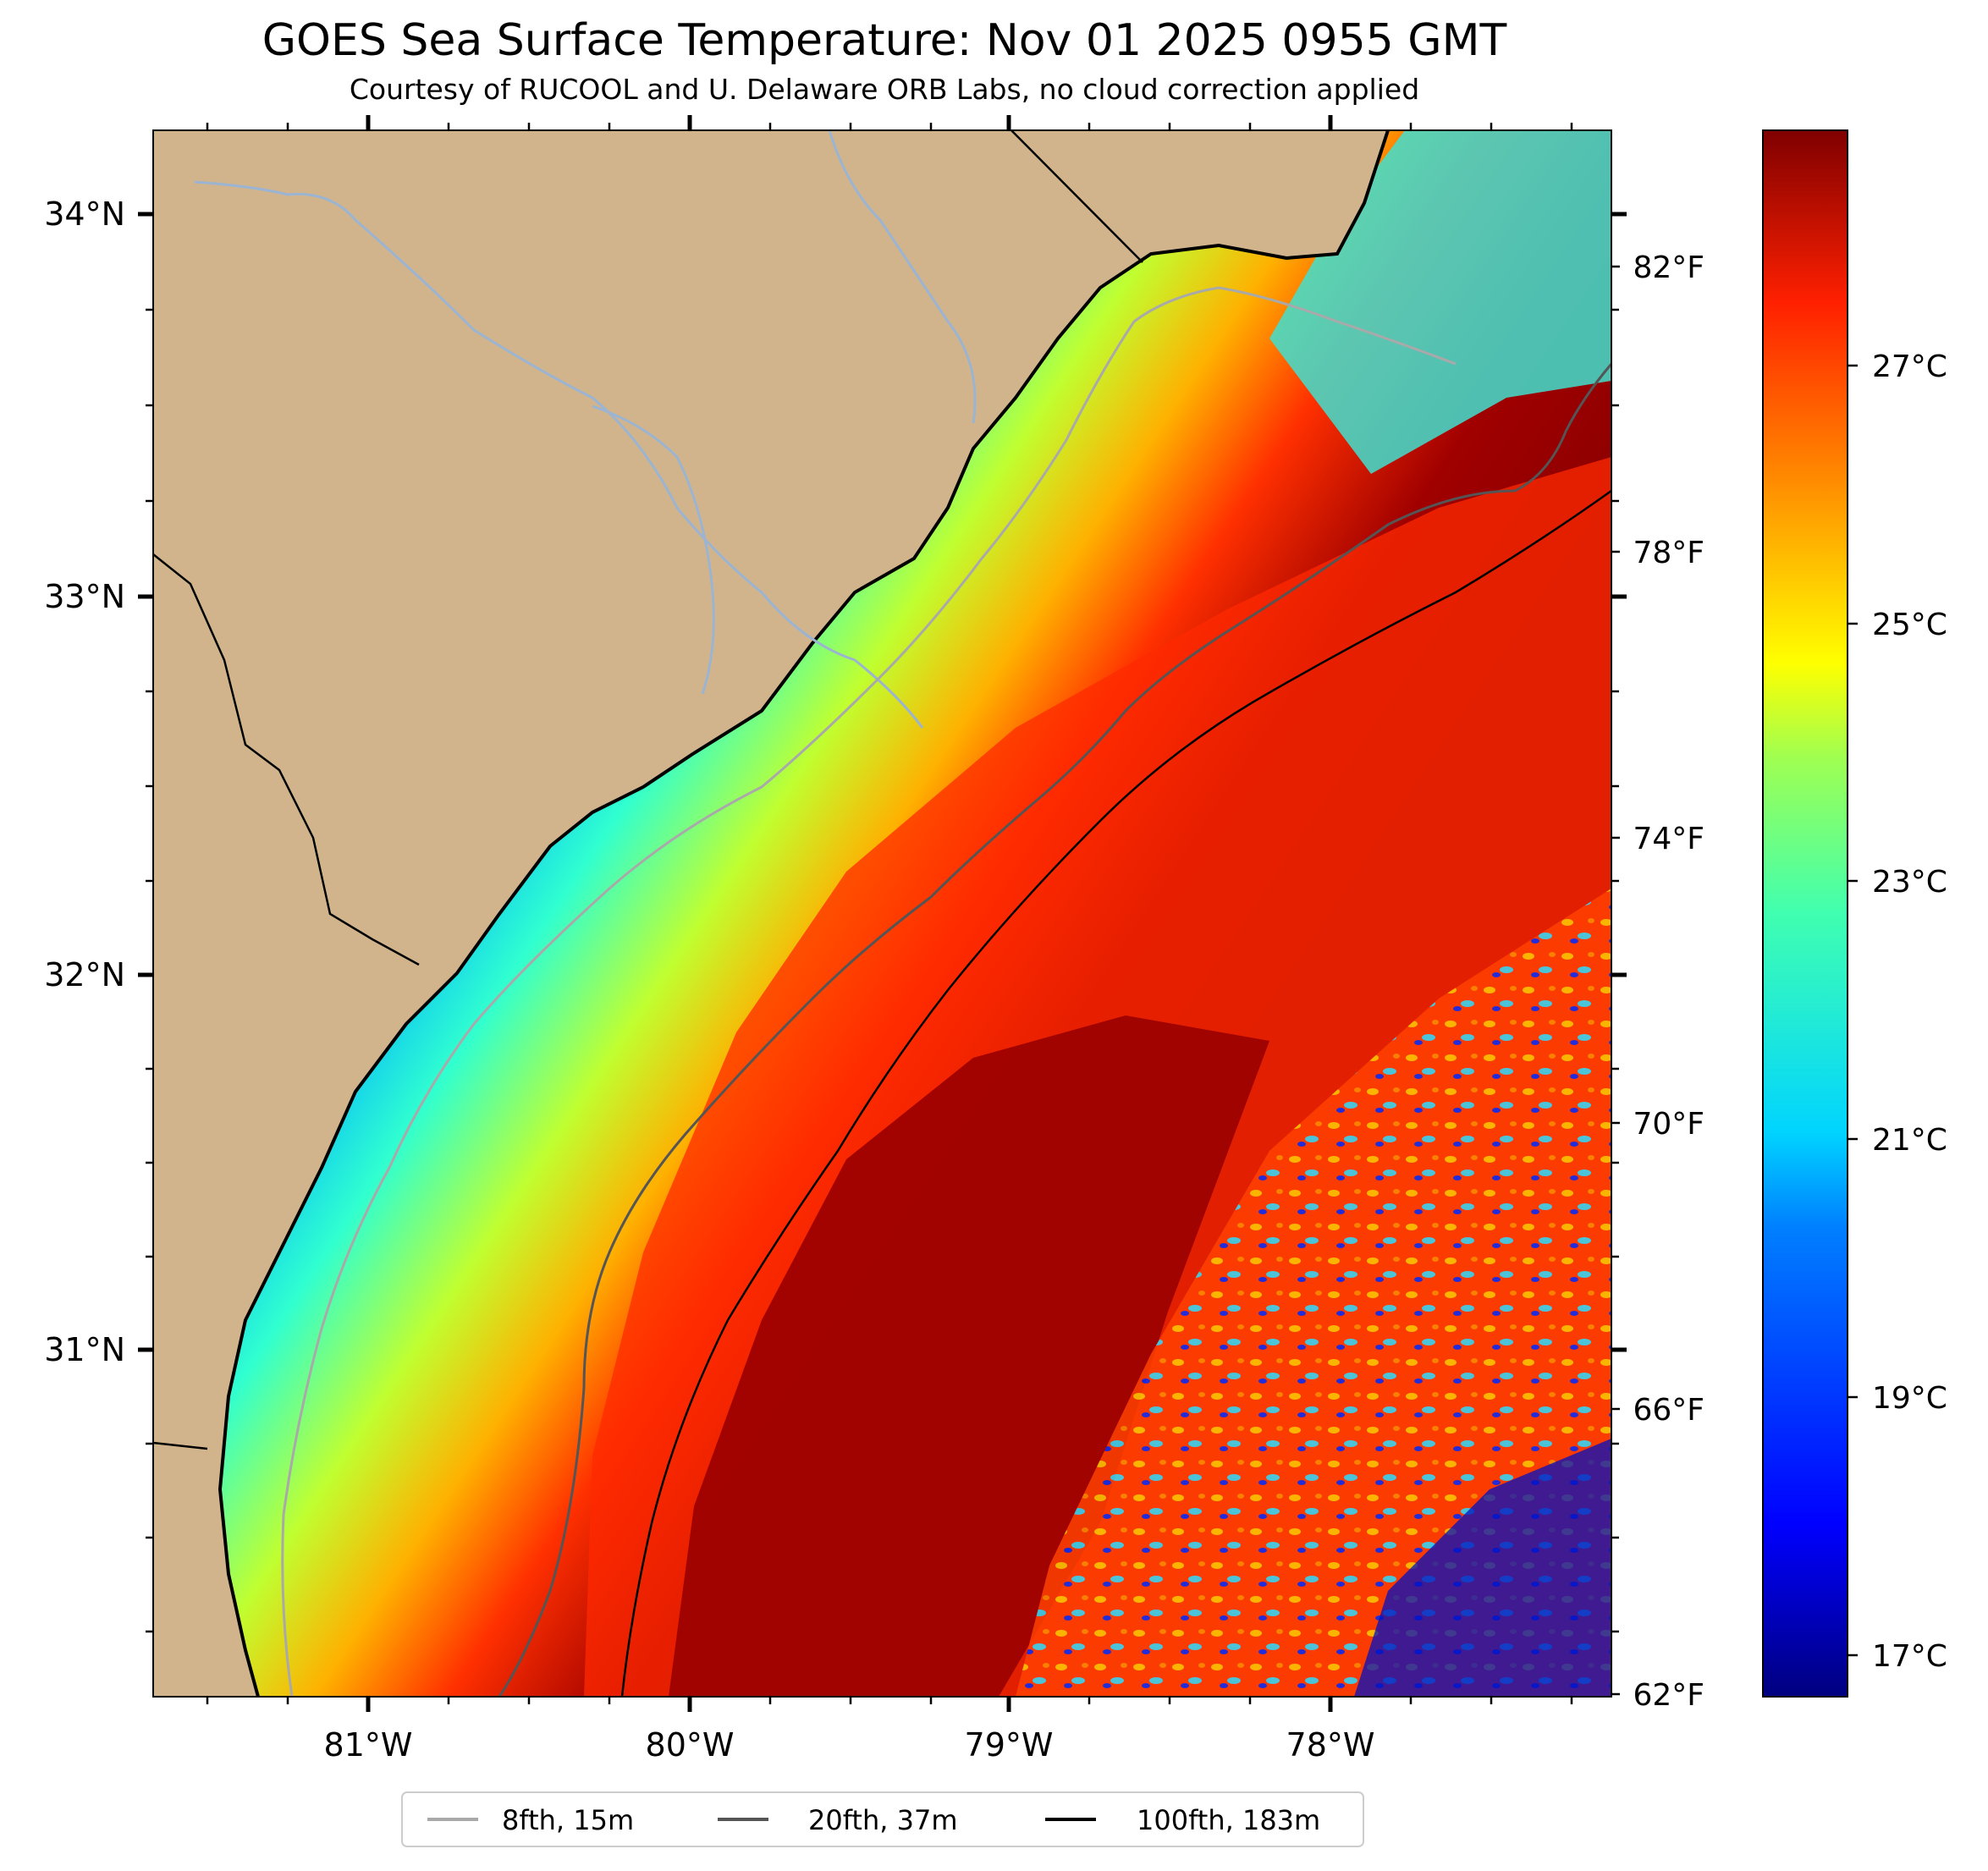 This screenshot has width=1988, height=1871. I want to click on fahrenheit-label: 62°F, so click(1668, 1696).